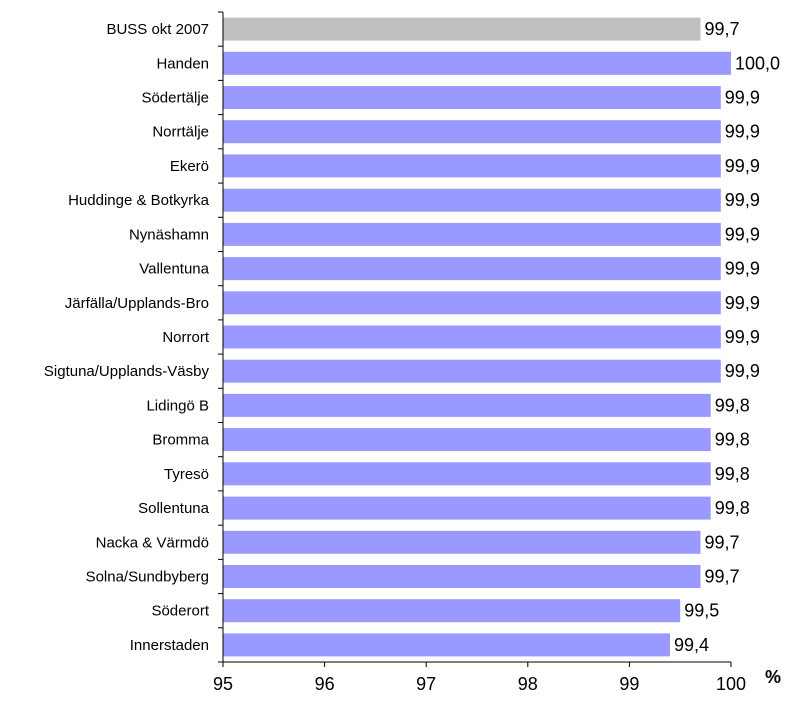  What do you see at coordinates (528, 684) in the screenshot?
I see `x-tick-label: 98` at bounding box center [528, 684].